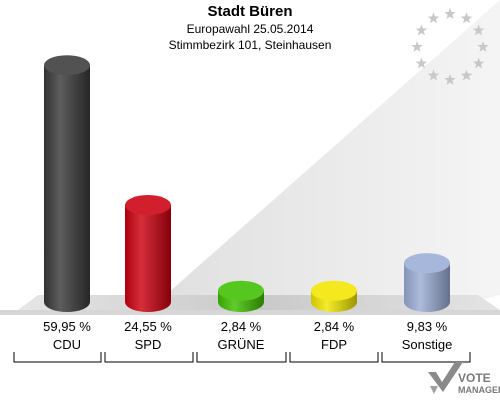 Image resolution: width=500 pixels, height=400 pixels. I want to click on value-label: 24,55 %, so click(148, 326).